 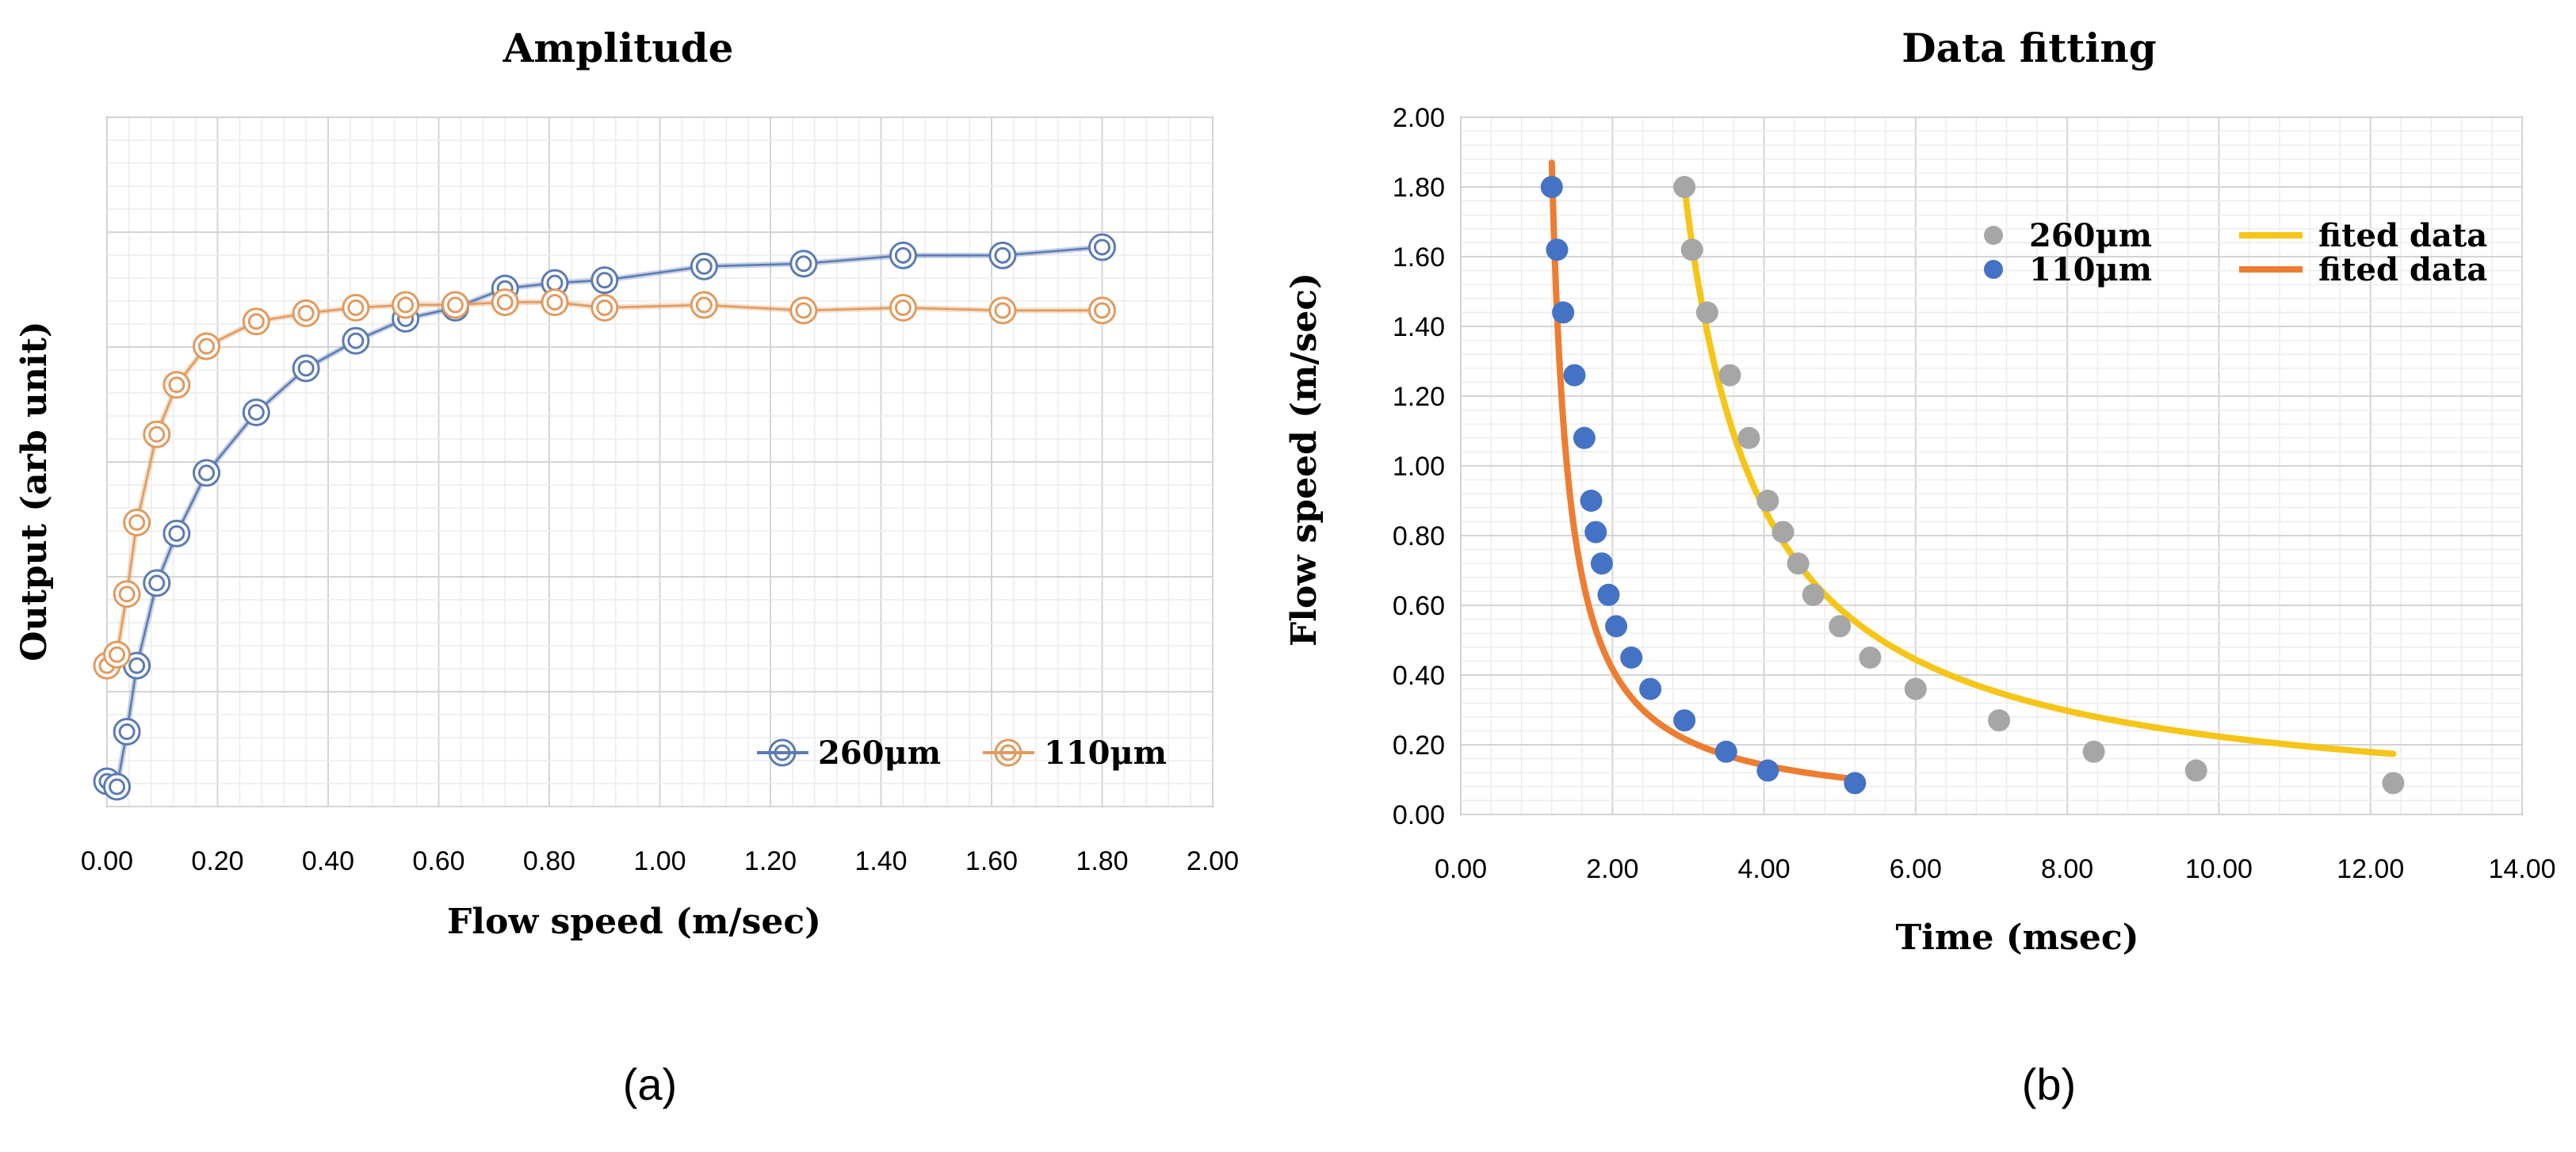 What do you see at coordinates (1213, 861) in the screenshot?
I see `amplitude-x-tick: 2.00` at bounding box center [1213, 861].